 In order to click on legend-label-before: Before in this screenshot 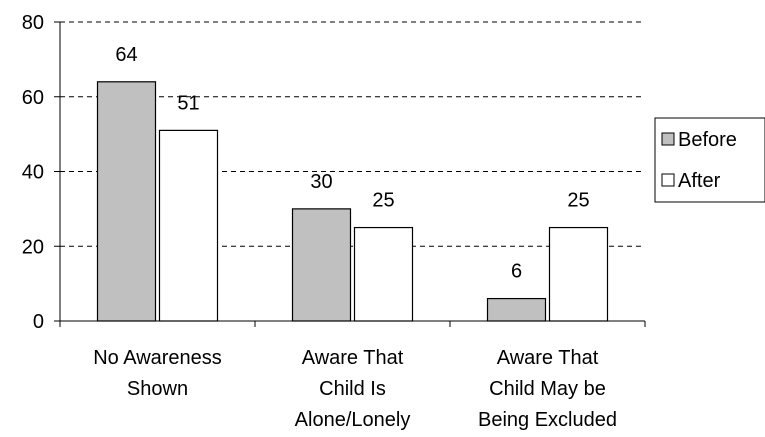, I will do `click(707, 140)`.